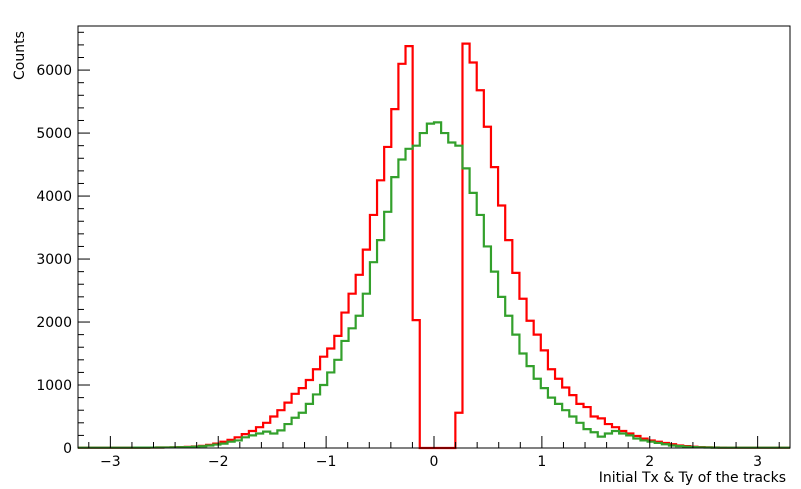 The height and width of the screenshot is (489, 801). What do you see at coordinates (67, 449) in the screenshot?
I see `y-tick-label: 0` at bounding box center [67, 449].